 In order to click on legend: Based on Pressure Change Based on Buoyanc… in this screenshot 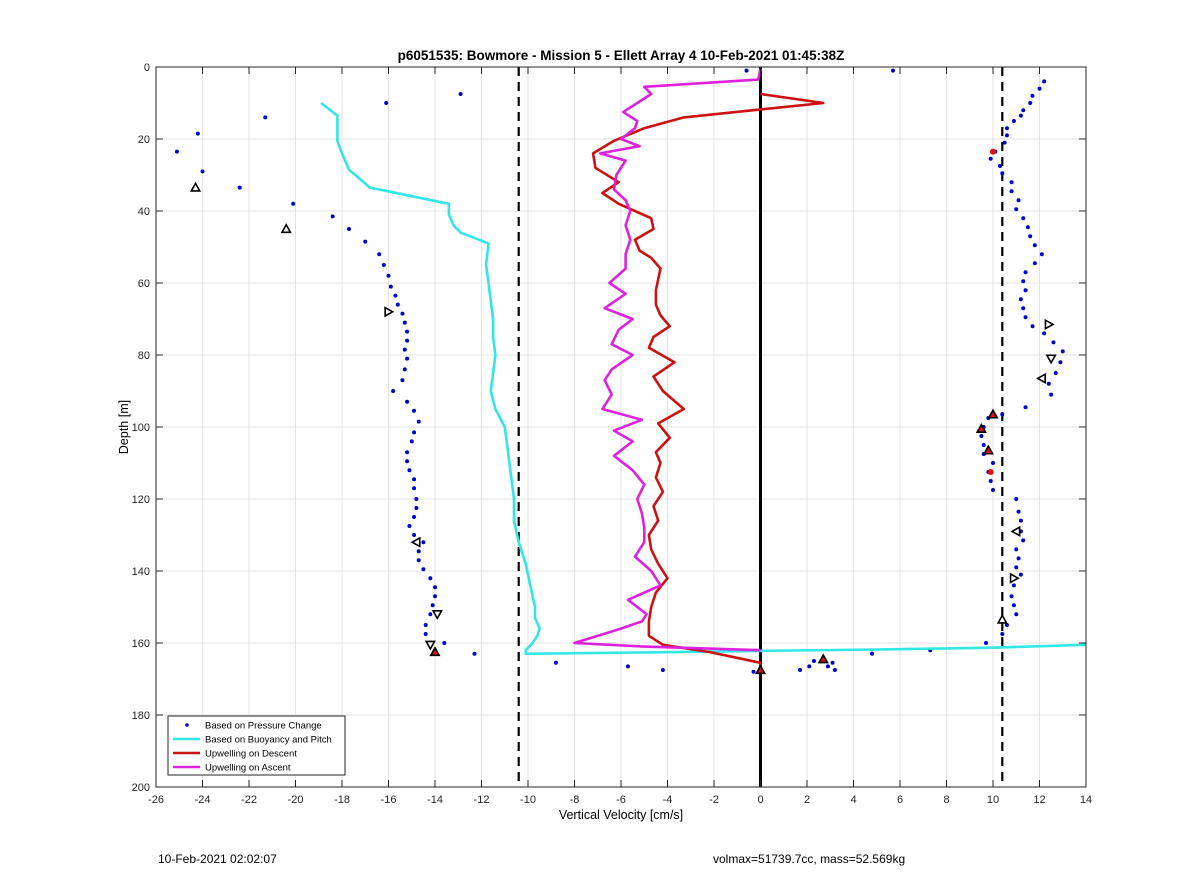, I will do `click(256, 745)`.